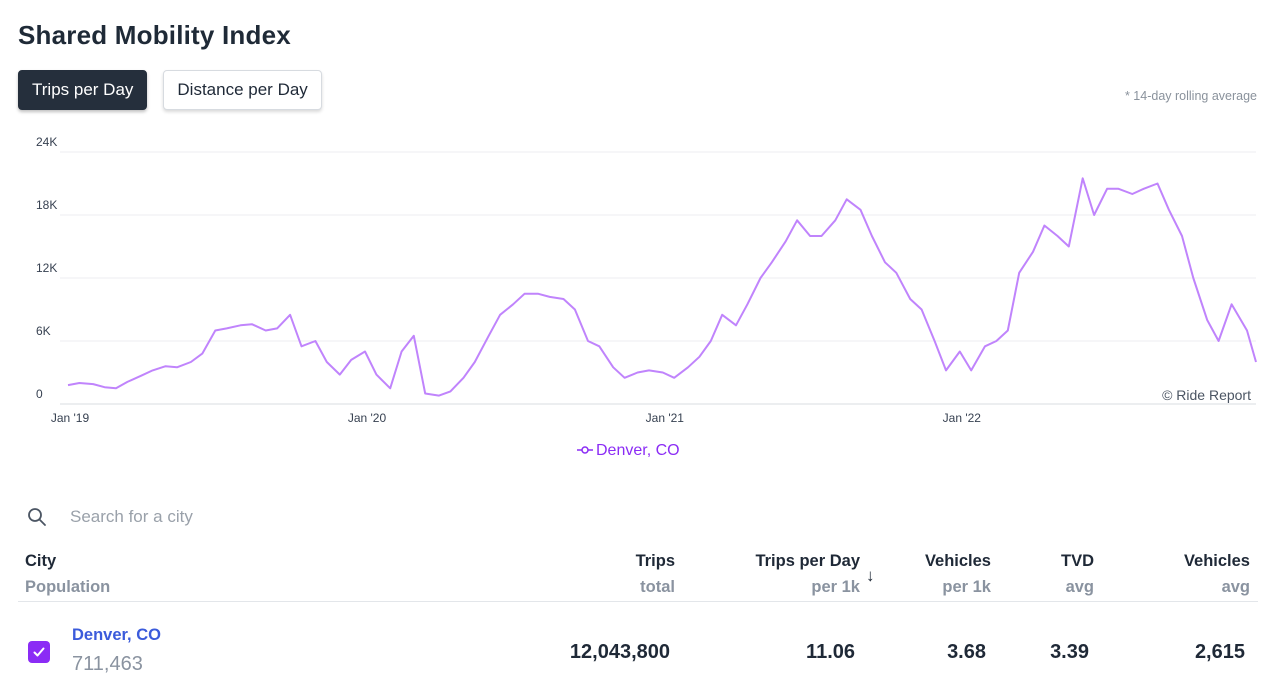 The image size is (1280, 696). Describe the element at coordinates (242, 90) in the screenshot. I see `distance-per-day-button: Distance per Day` at that location.